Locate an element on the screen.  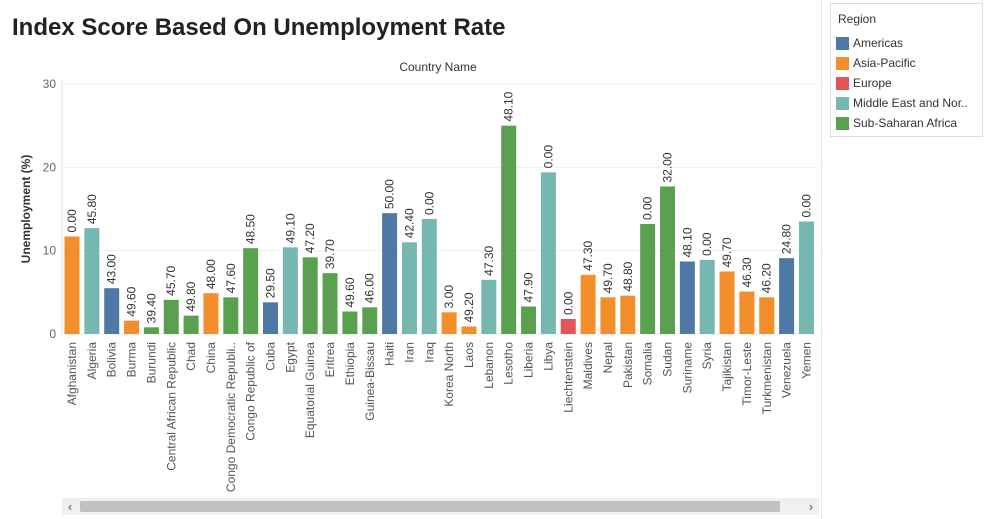
x-tick-label: Iran is located at coordinates (409, 352).